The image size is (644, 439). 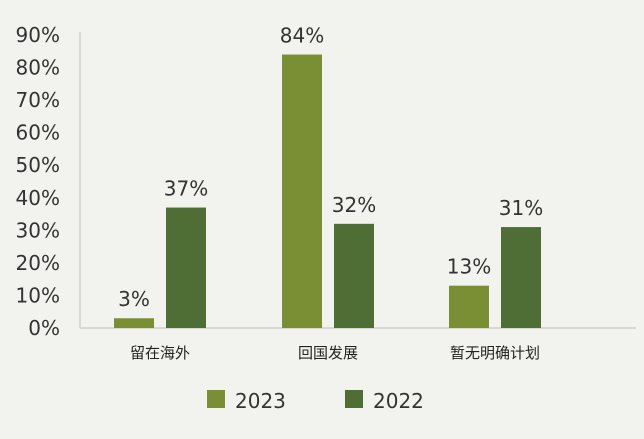 What do you see at coordinates (160, 353) in the screenshot?
I see `x-category-label: 留在海外` at bounding box center [160, 353].